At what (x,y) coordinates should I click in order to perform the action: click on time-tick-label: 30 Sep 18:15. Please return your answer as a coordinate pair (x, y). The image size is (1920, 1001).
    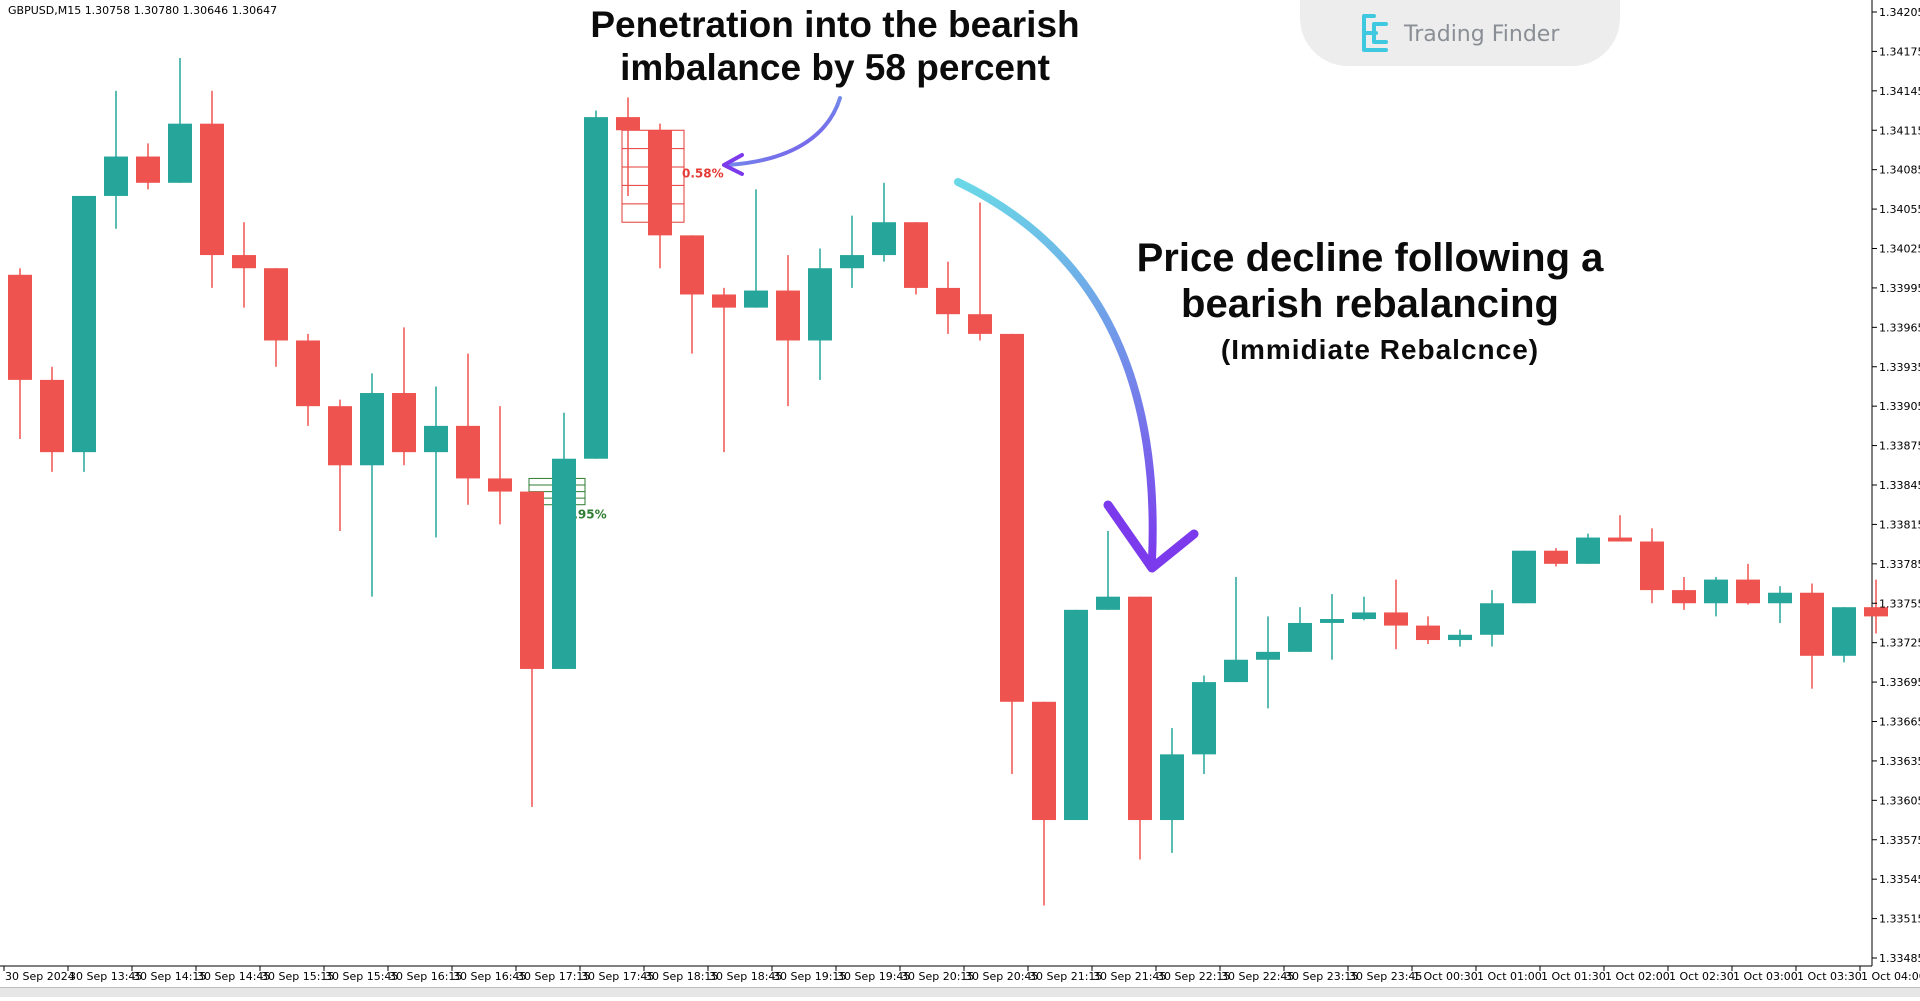
    Looking at the image, I should click on (681, 976).